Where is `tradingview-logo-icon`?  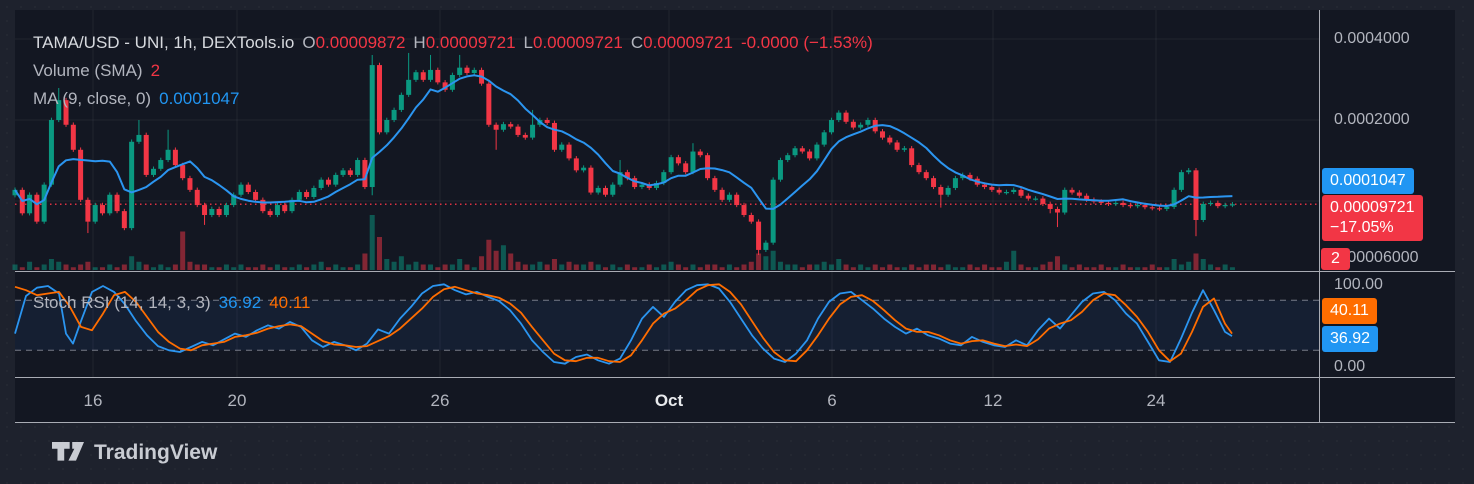 tradingview-logo-icon is located at coordinates (68, 451).